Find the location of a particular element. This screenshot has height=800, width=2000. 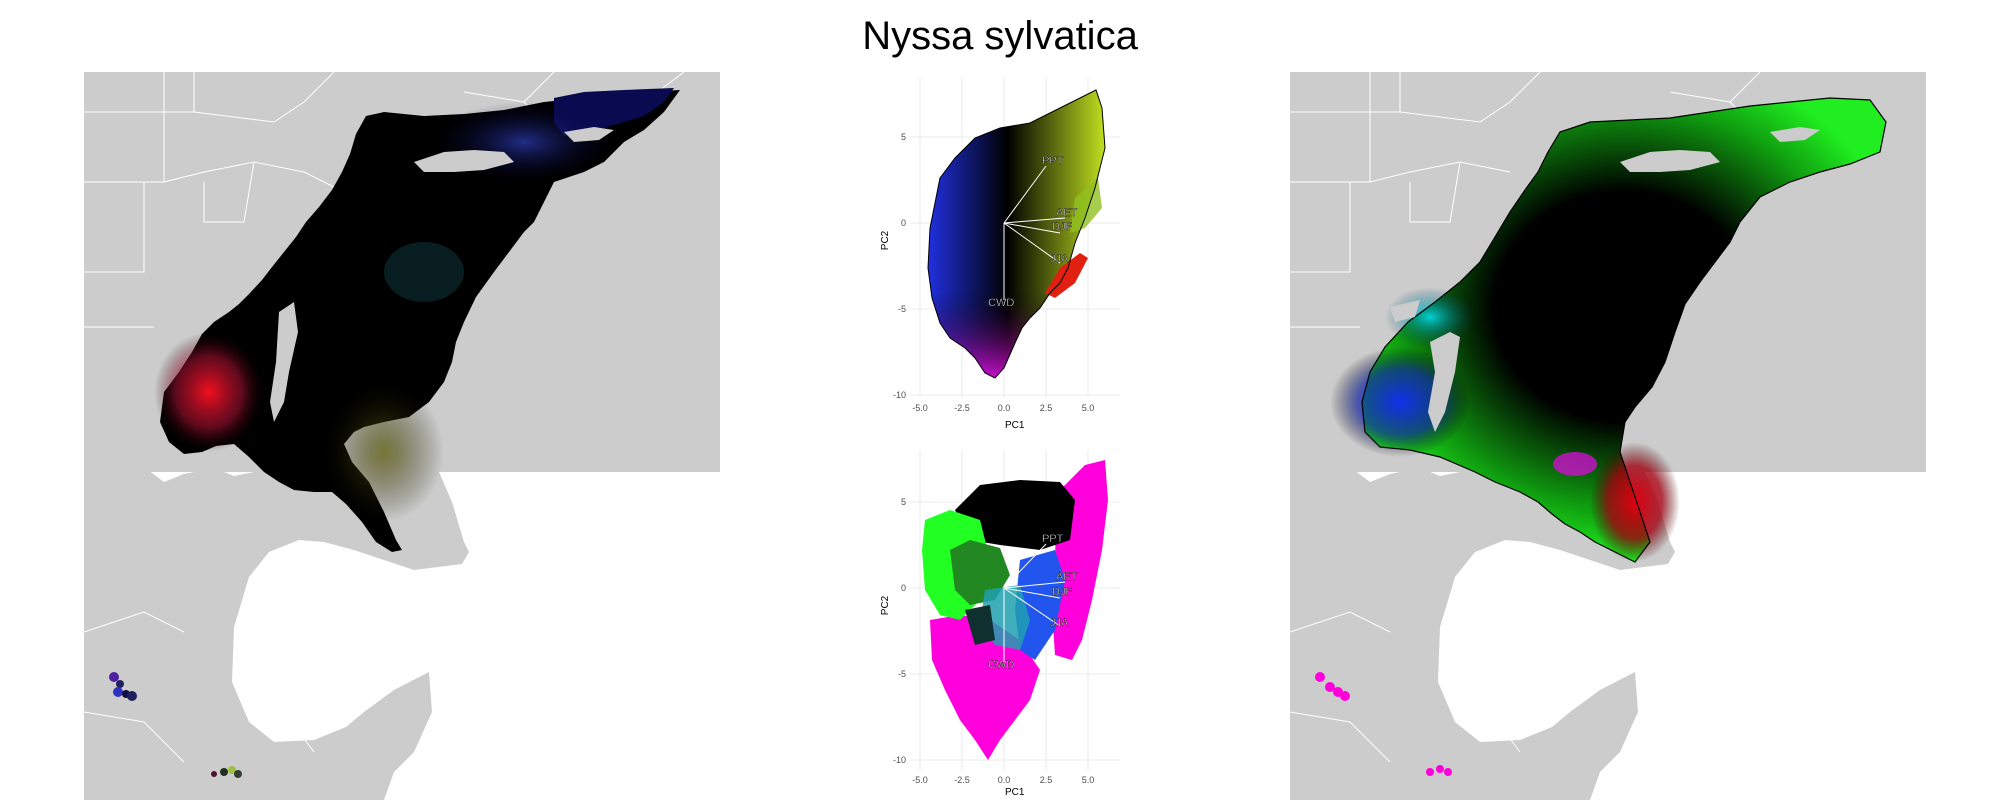

pca-point-cloud is located at coordinates (1016, 234).